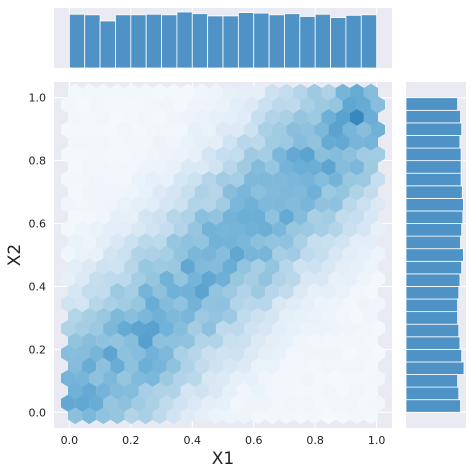 This screenshot has height=474, width=474. Describe the element at coordinates (193, 440) in the screenshot. I see `x-tick-label: 0.4` at that location.